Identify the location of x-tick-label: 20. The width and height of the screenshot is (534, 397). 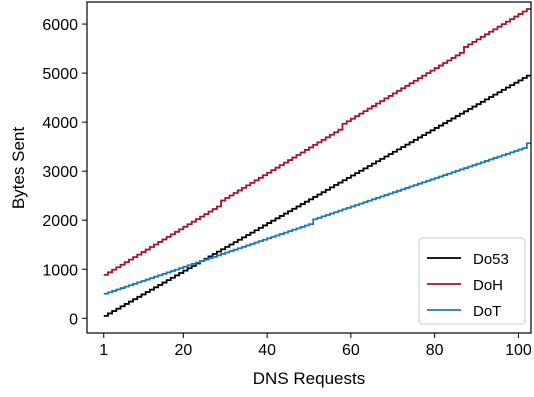
(183, 350).